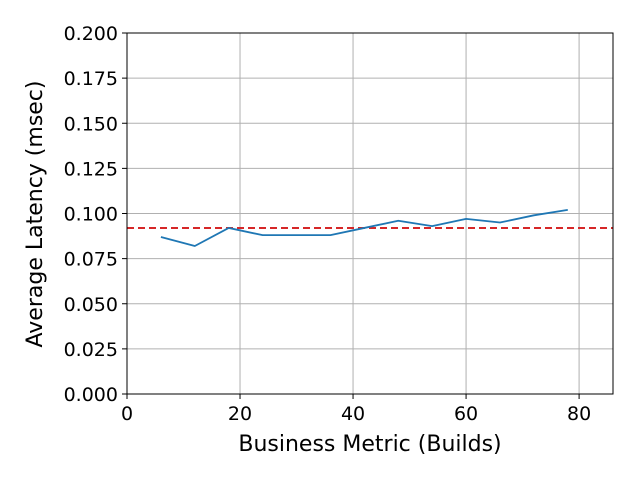  I want to click on x-axis-ticks: 0 20 40 60 80, so click(356, 409).